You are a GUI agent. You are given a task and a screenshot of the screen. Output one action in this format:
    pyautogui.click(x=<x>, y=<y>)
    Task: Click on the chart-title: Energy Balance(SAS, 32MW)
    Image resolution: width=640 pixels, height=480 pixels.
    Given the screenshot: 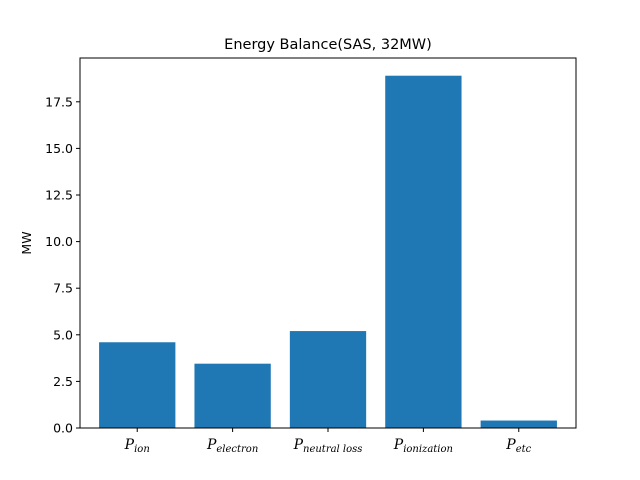 What is the action you would take?
    pyautogui.click(x=328, y=45)
    